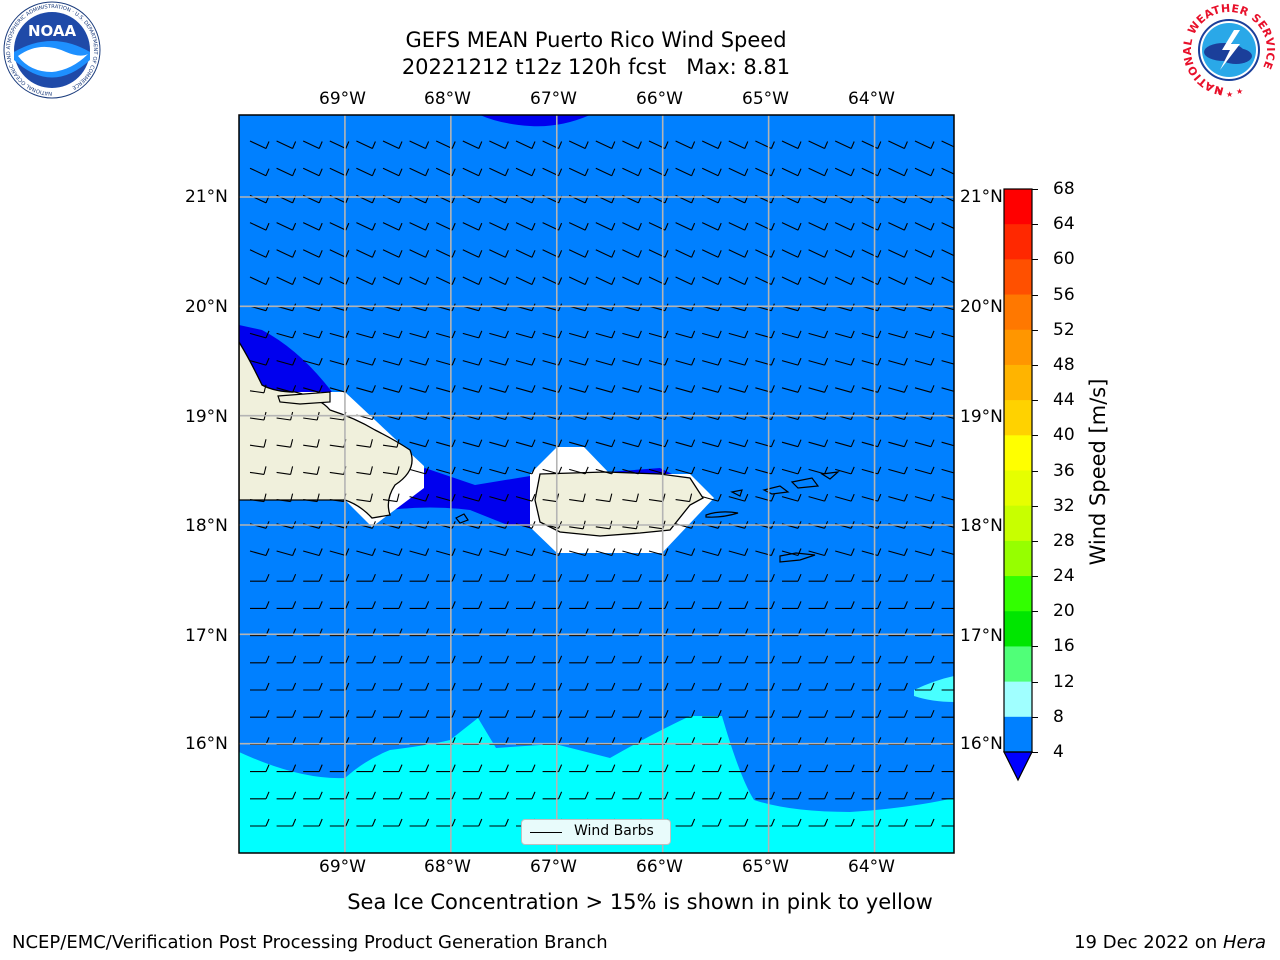 The width and height of the screenshot is (1280, 960). Describe the element at coordinates (981, 197) in the screenshot. I see `lat-label-right-21n: 21°N` at that location.